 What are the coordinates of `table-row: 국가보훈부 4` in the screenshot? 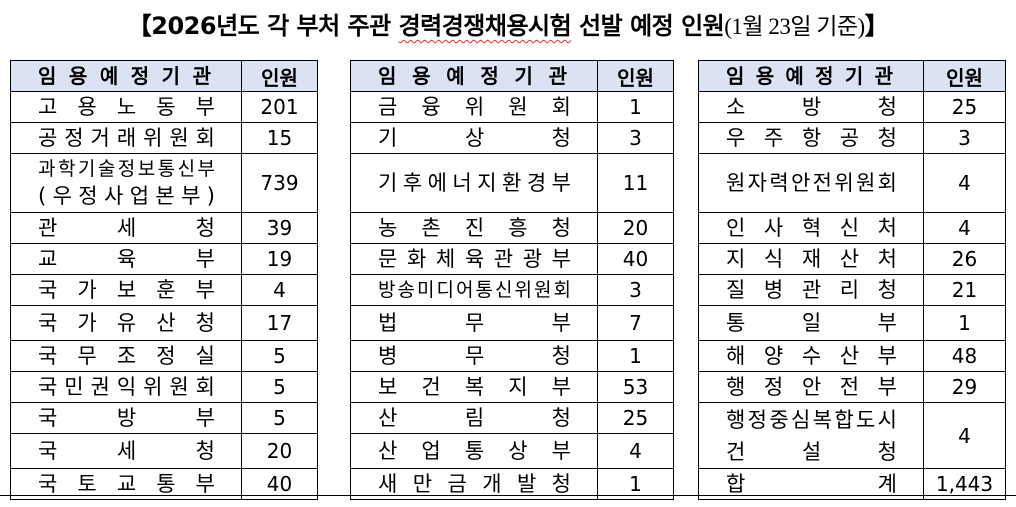 It's located at (164, 290).